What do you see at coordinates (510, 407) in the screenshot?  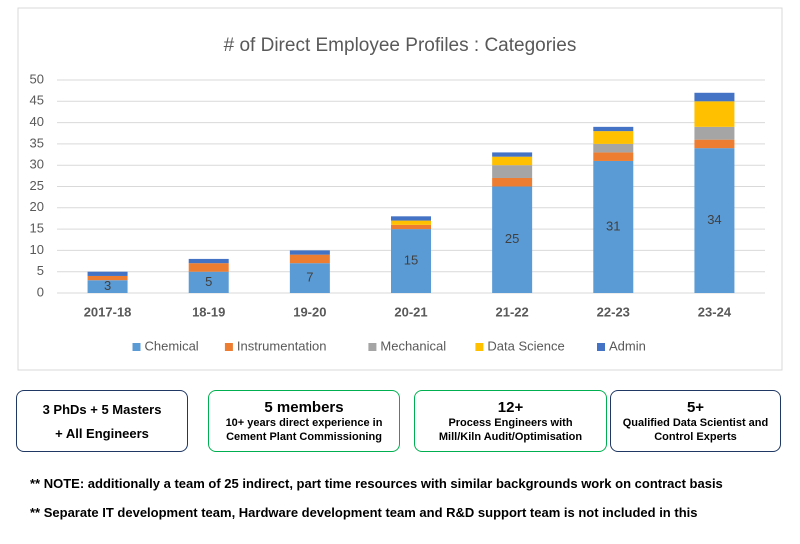 I see `box-headline: 12+` at bounding box center [510, 407].